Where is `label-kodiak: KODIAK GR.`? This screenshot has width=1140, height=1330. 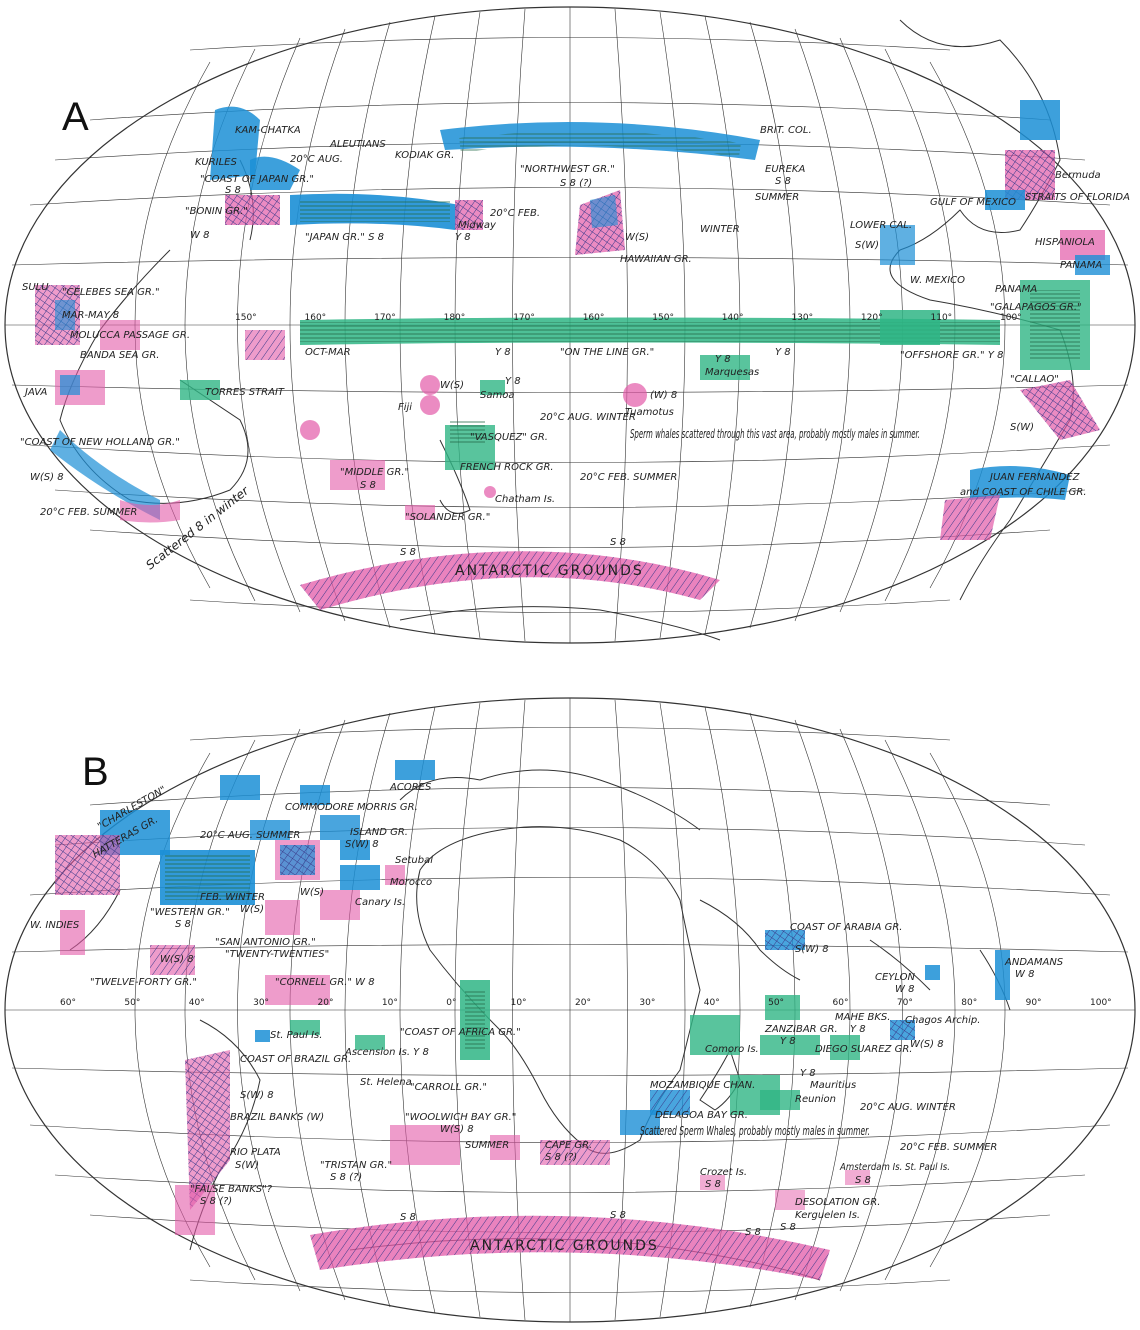
label-kodiak: KODIAK GR. is located at coordinates (424, 155).